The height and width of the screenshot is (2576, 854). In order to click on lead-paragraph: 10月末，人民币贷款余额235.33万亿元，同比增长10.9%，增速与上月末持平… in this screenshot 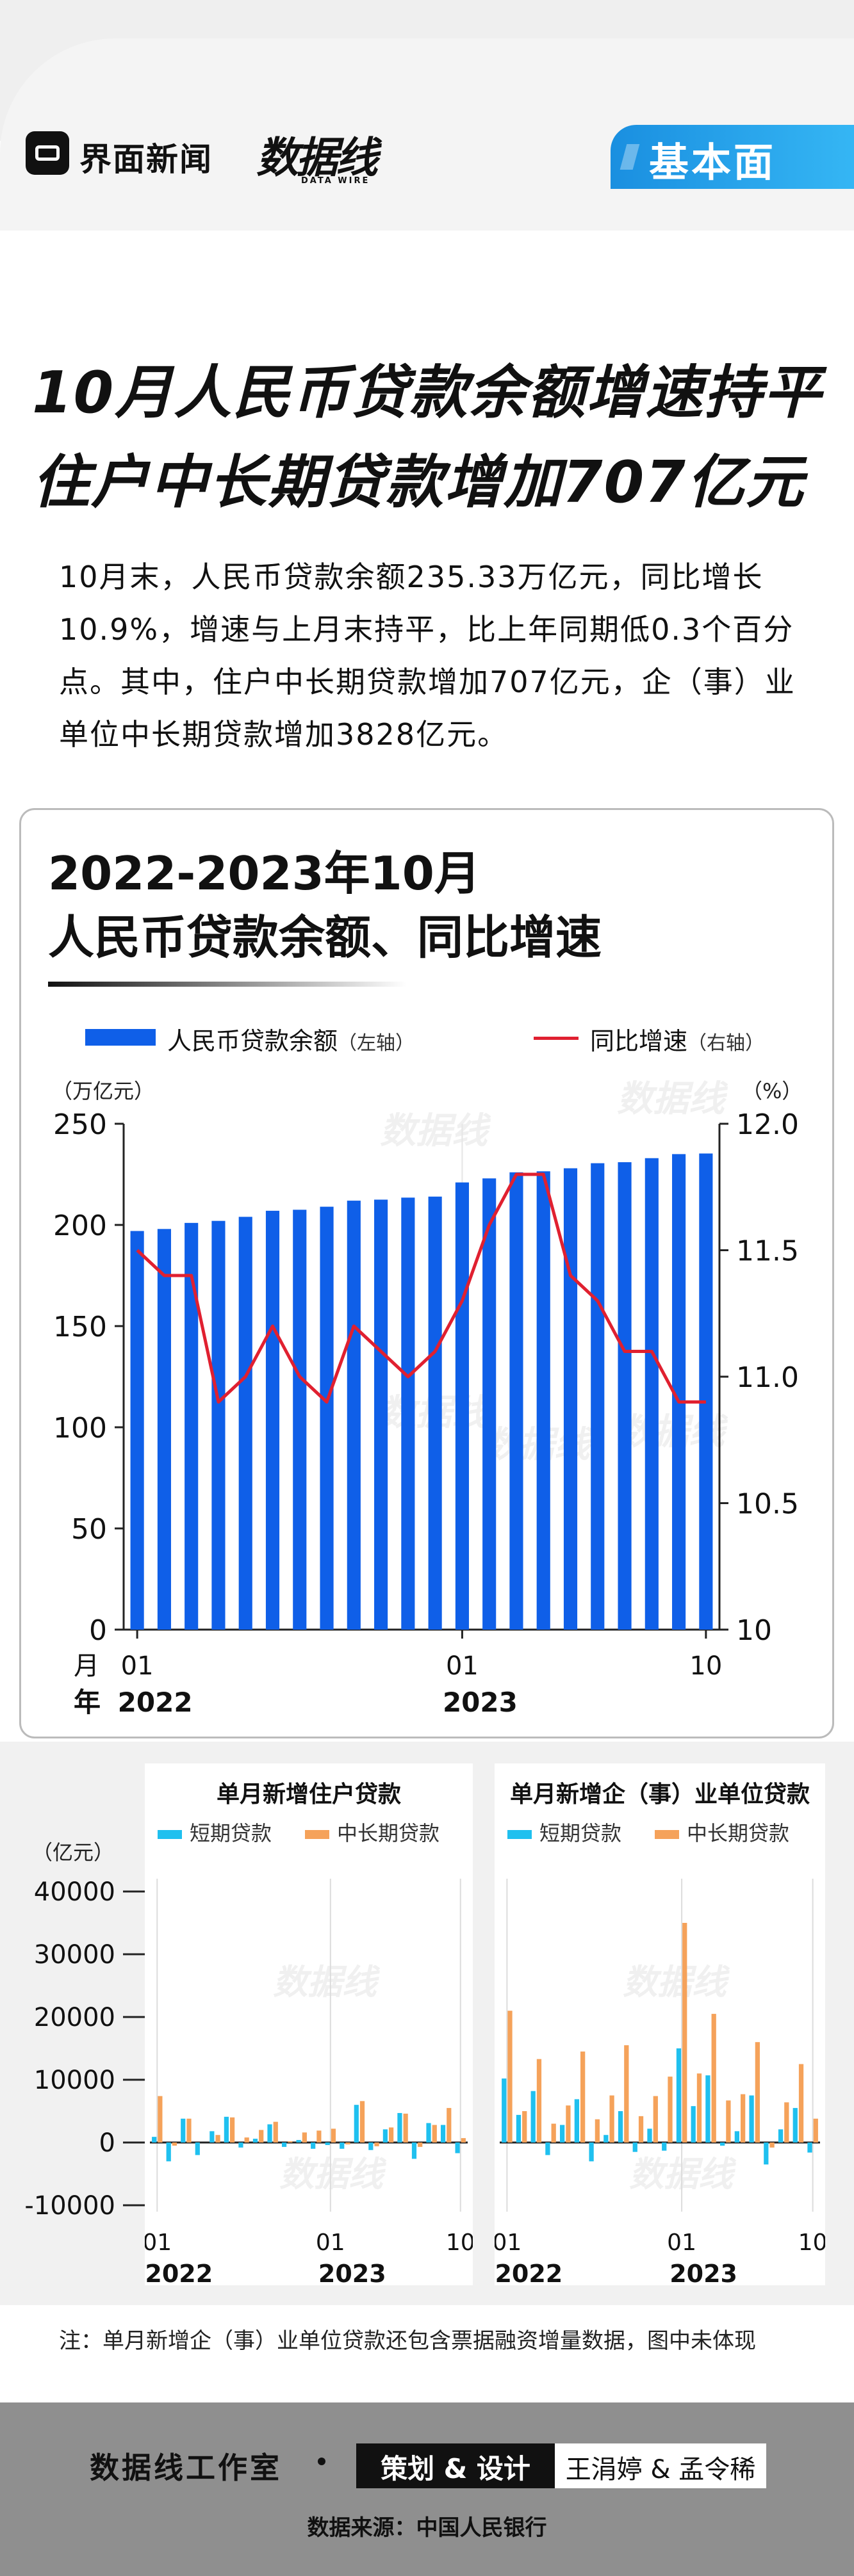, I will do `click(427, 656)`.